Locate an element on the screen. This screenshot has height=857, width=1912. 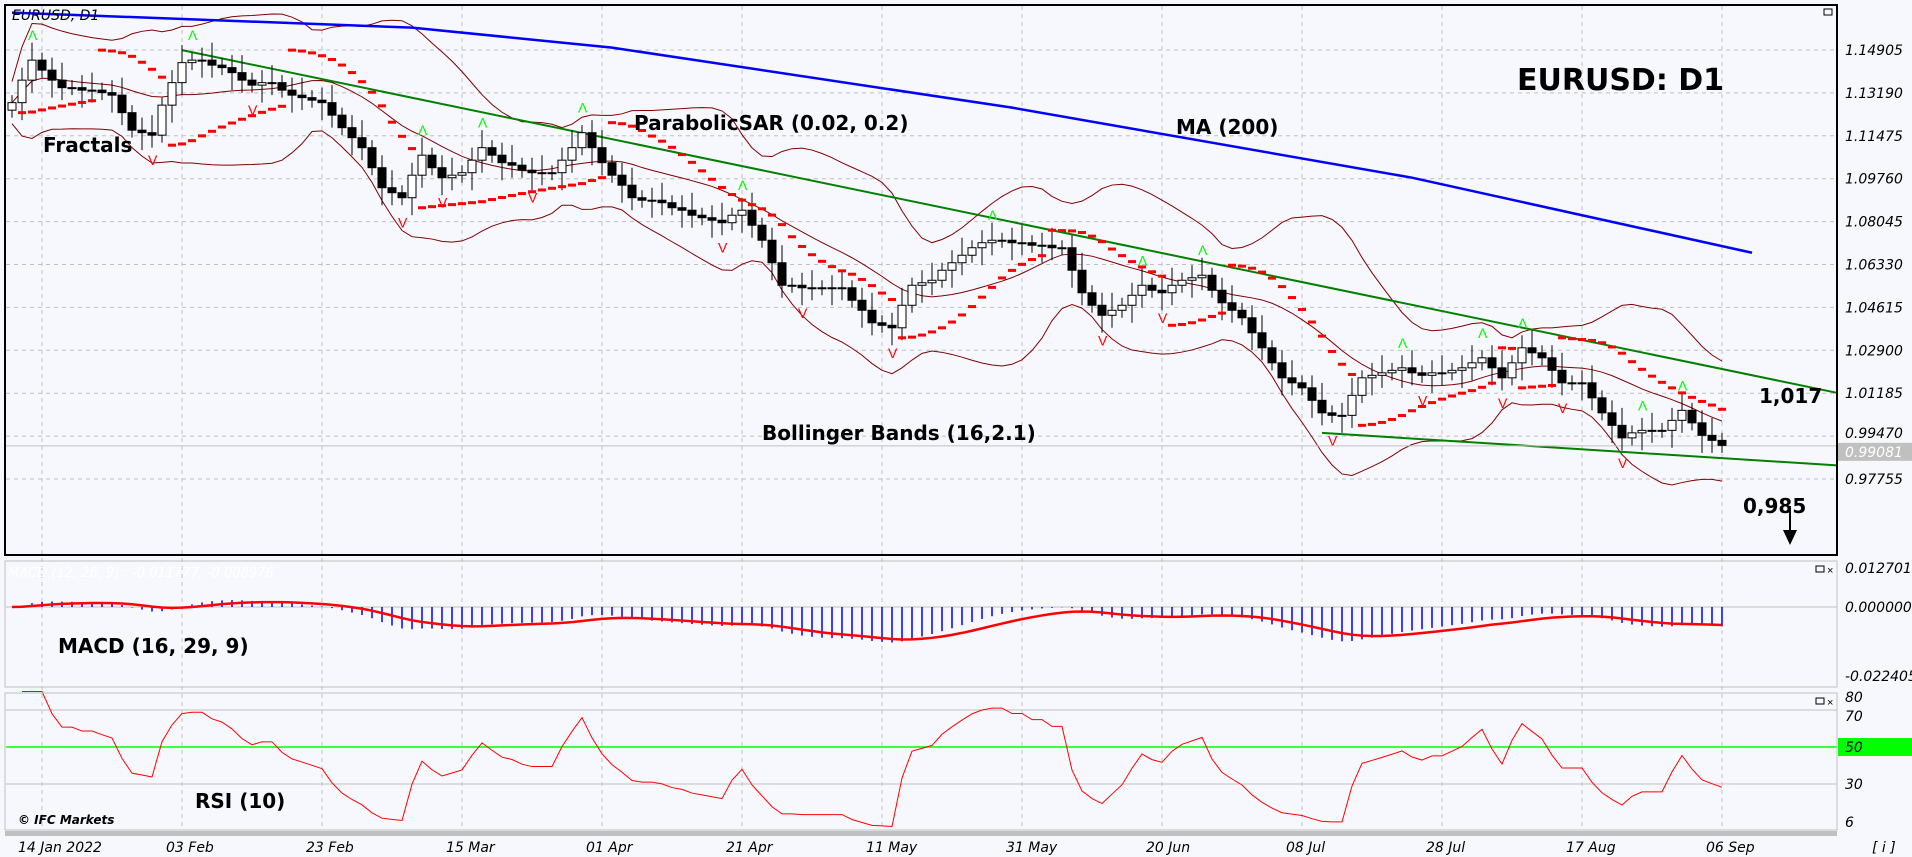
current-price-label: 0.99081 is located at coordinates (1874, 453).